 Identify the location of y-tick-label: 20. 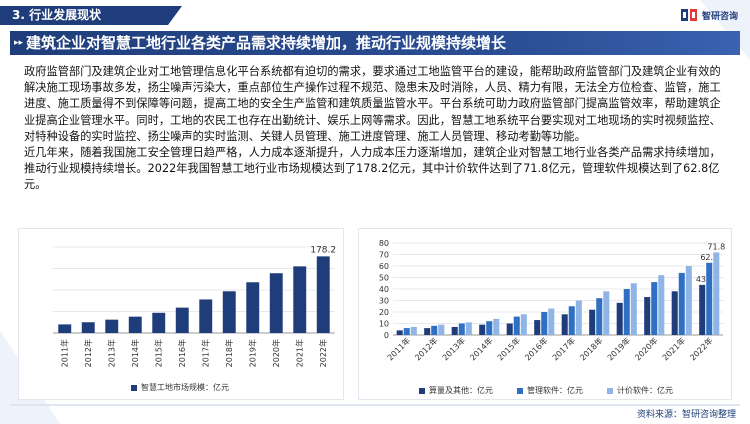
(384, 312).